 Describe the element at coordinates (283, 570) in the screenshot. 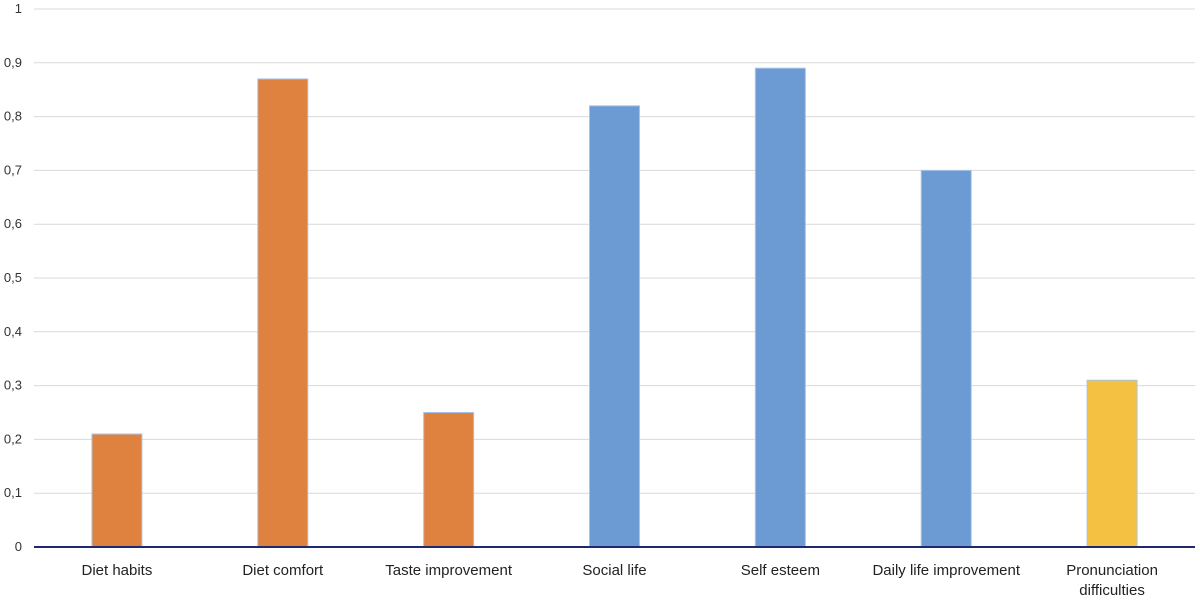

I see `x-tick-label: Diet comfort` at that location.